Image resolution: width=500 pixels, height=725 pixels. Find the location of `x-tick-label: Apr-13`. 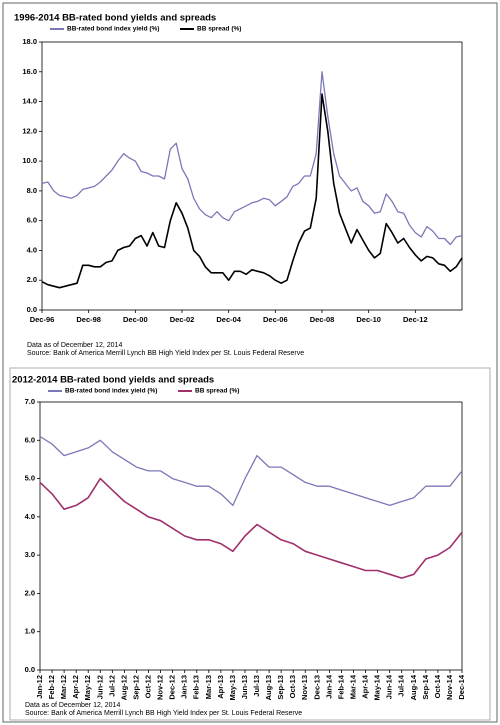

x-tick-label: Apr-13 is located at coordinates (220, 687).